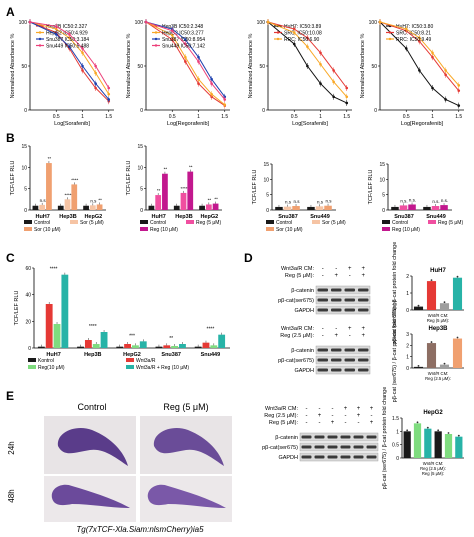  What do you see at coordinates (141, 190) in the screenshot?
I see `B2-ytick-label: 5` at bounding box center [141, 190].